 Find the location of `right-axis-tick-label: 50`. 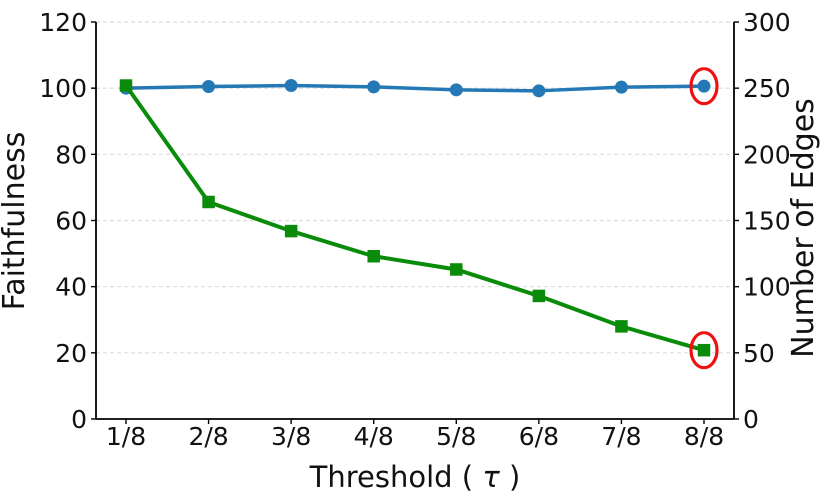

right-axis-tick-label: 50 is located at coordinates (759, 353).